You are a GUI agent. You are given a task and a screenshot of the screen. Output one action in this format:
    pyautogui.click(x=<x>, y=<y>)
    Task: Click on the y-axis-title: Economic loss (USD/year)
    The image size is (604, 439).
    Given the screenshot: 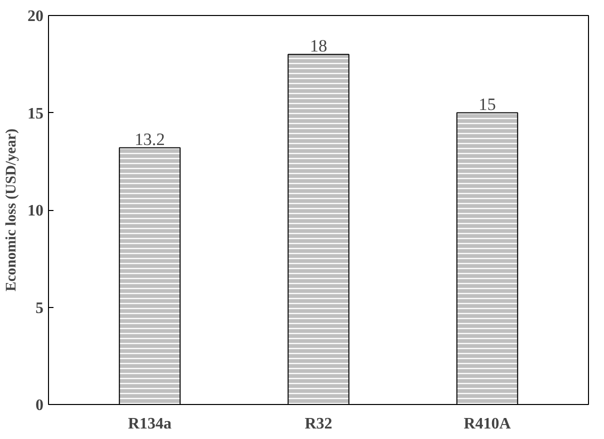 What is the action you would take?
    pyautogui.click(x=12, y=210)
    